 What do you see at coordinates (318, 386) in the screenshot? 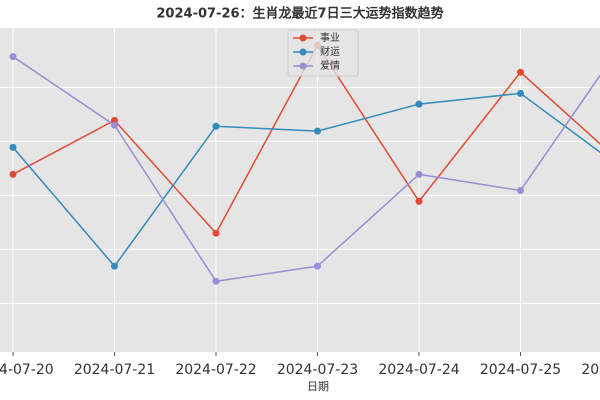
I see `x-axis-label: 日期` at bounding box center [318, 386].